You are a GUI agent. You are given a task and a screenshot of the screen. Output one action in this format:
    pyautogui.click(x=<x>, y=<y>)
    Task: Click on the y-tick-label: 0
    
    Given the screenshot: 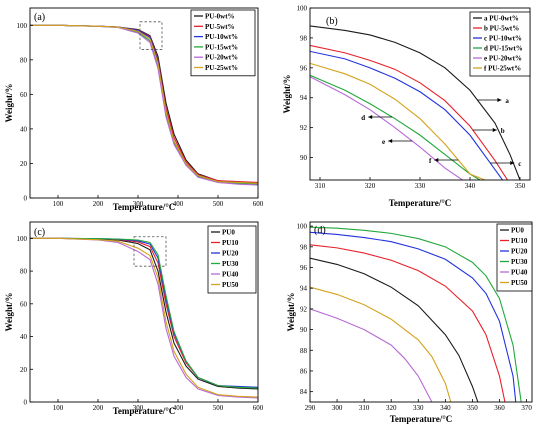 What is the action you would take?
    pyautogui.click(x=26, y=403)
    